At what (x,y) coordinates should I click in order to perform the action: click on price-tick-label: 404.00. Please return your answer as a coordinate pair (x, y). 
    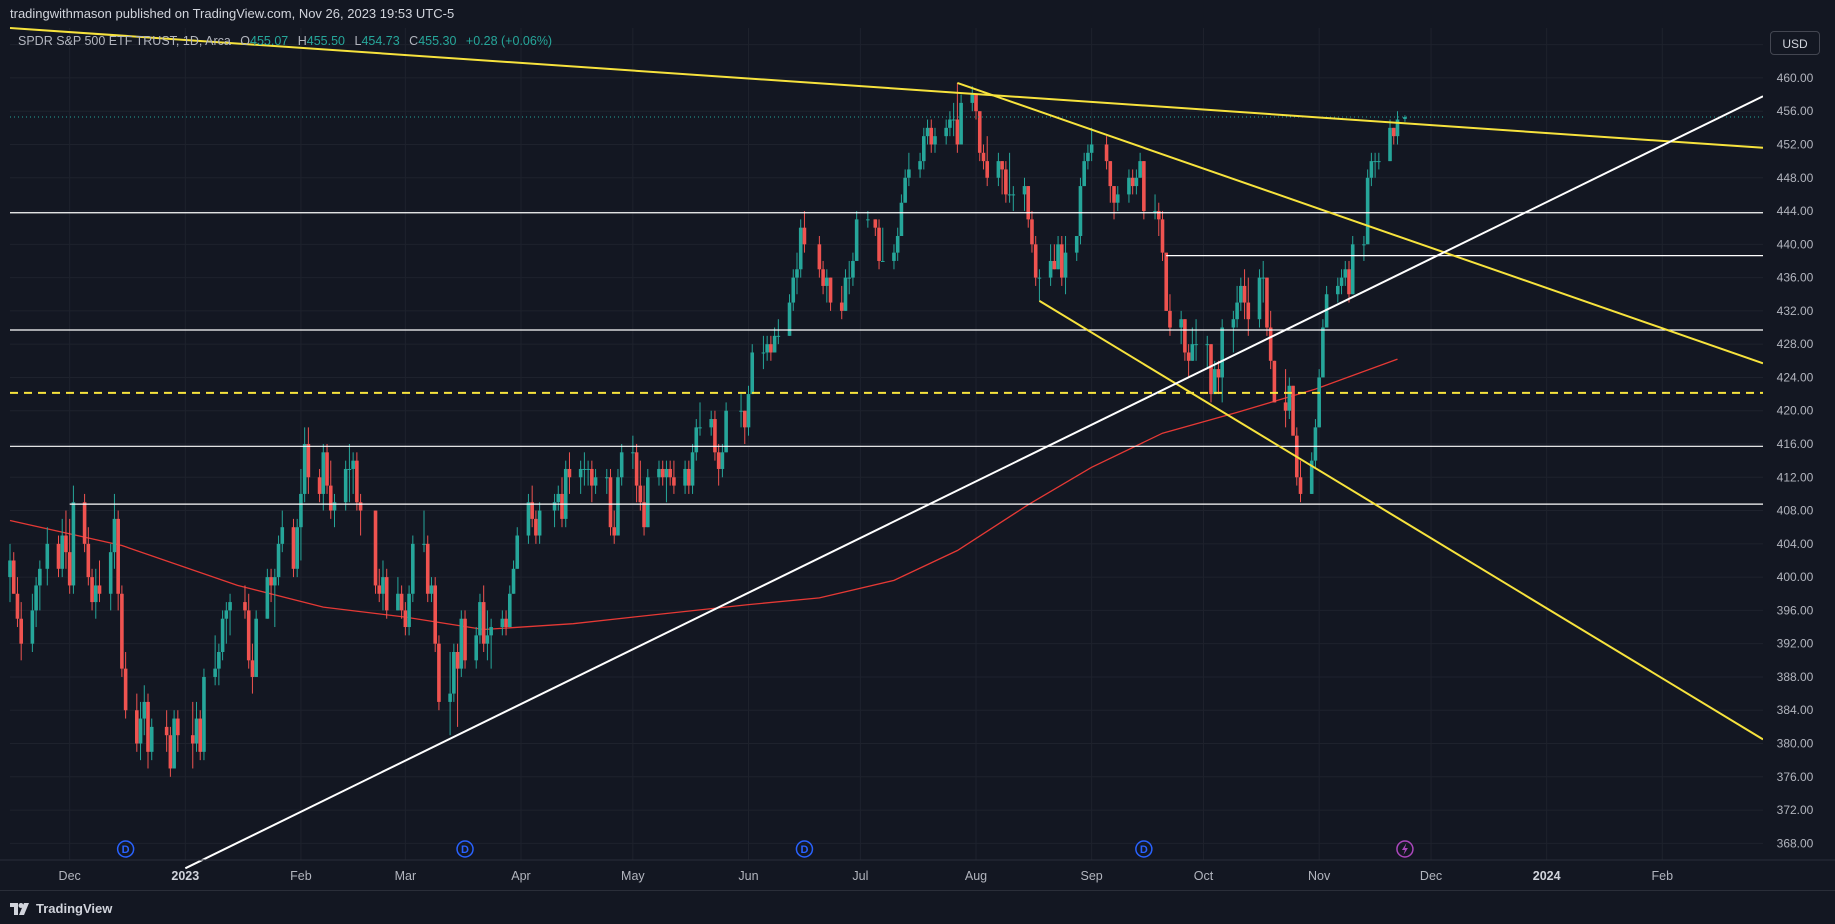
    Looking at the image, I should click on (1795, 544).